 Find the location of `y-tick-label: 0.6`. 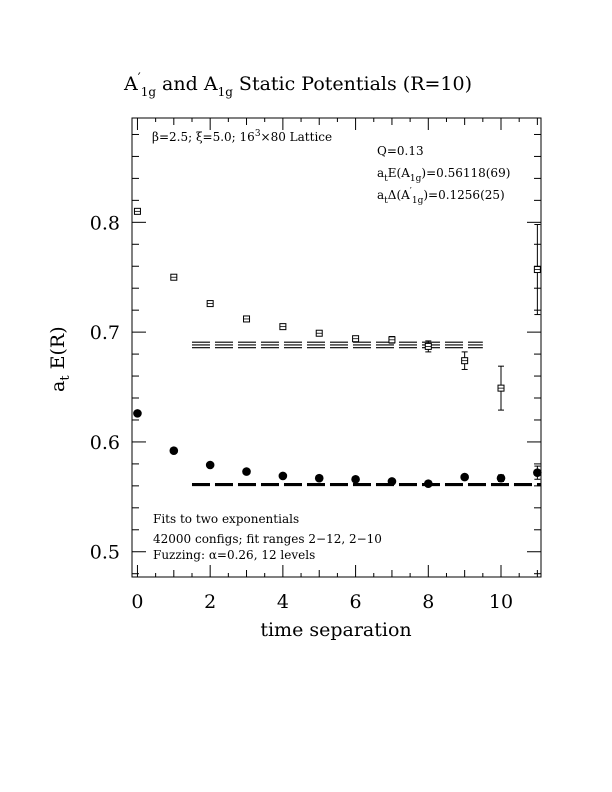

y-tick-label: 0.6 is located at coordinates (105, 443).